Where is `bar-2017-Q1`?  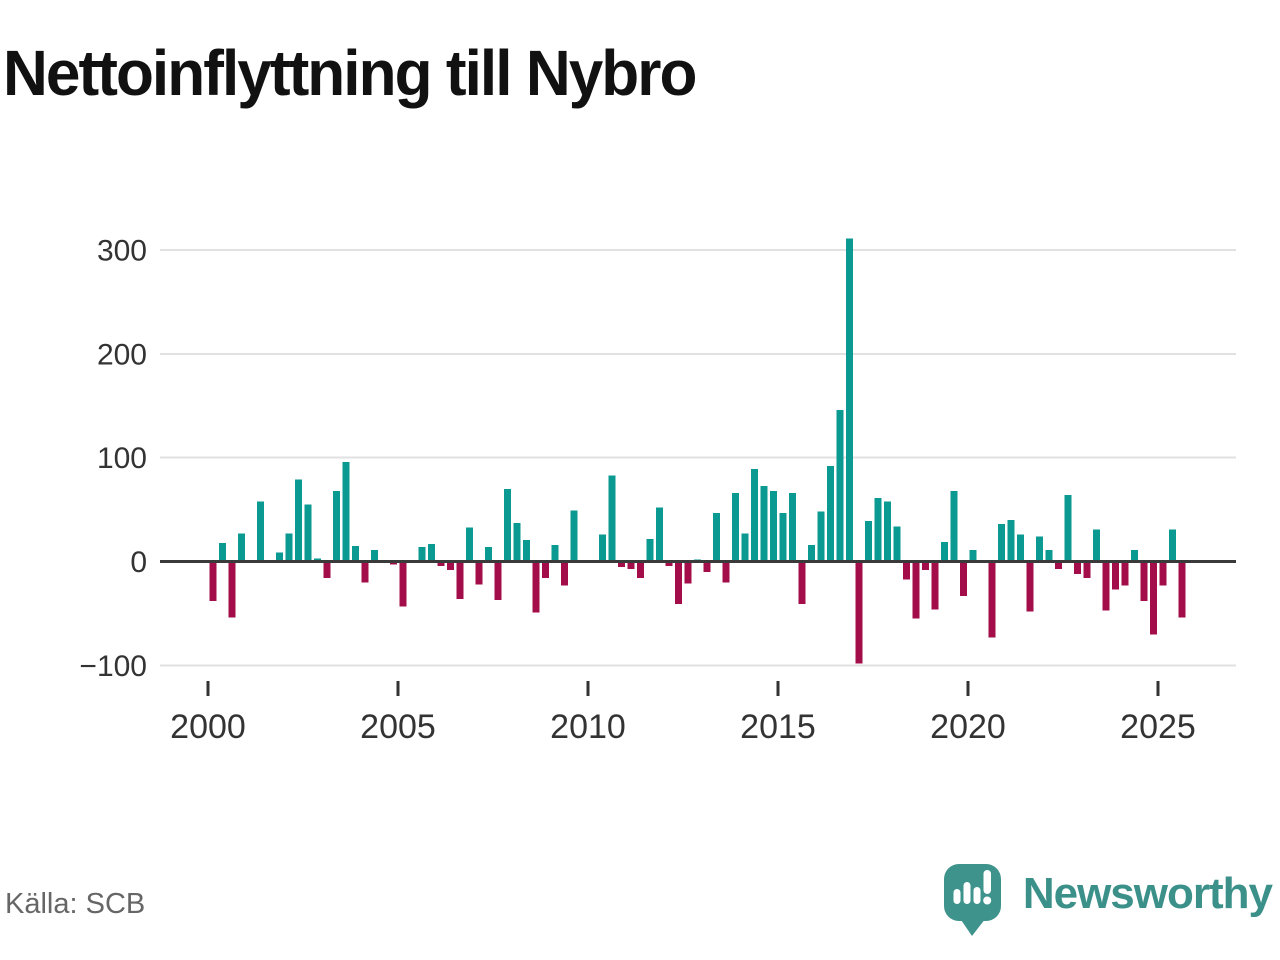 bar-2017-Q1 is located at coordinates (859, 612).